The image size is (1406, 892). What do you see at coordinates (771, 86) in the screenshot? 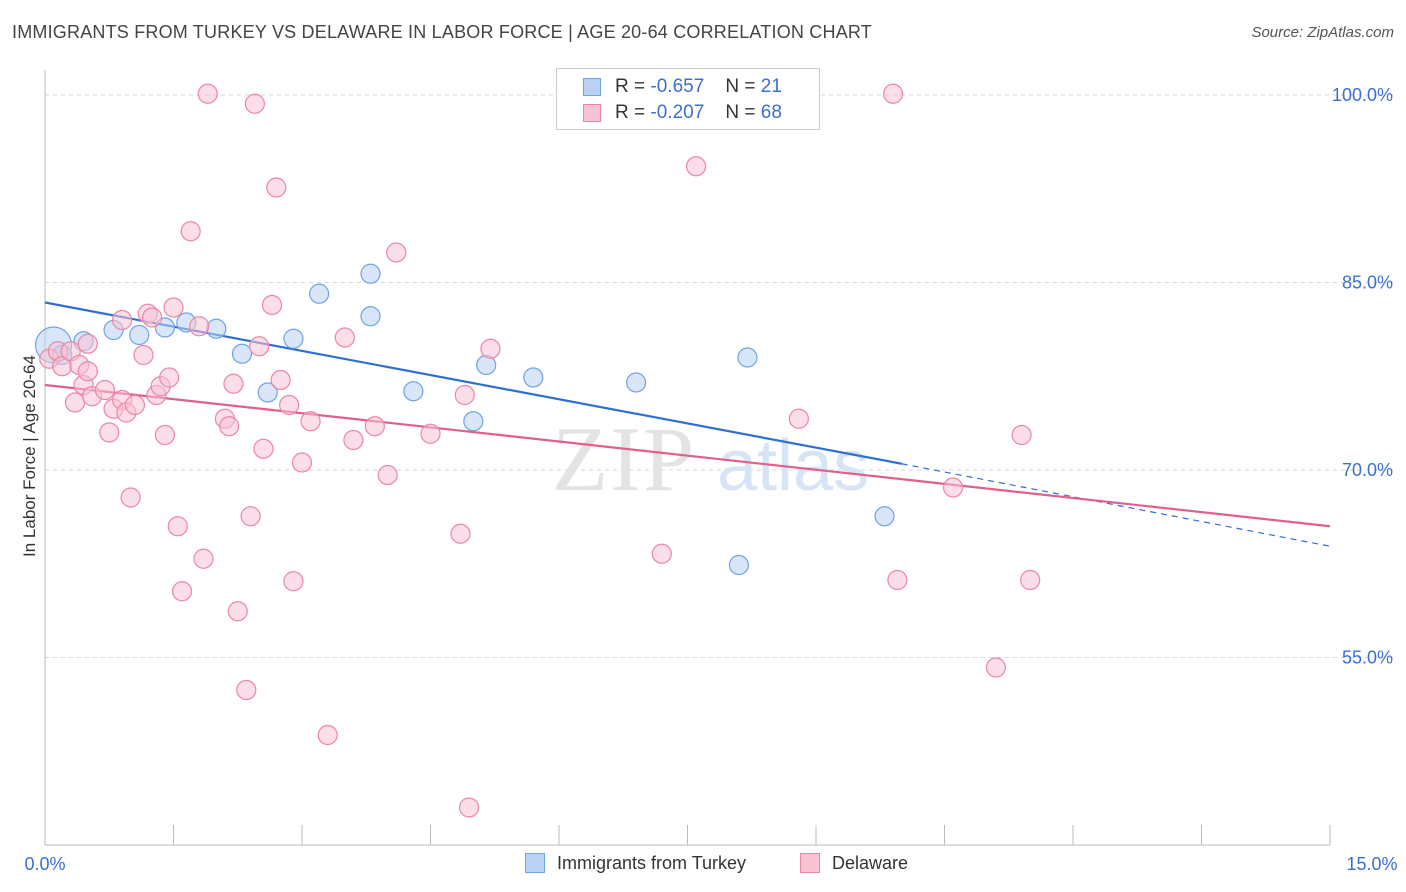
I see `legend-n-value: 21` at bounding box center [771, 86].